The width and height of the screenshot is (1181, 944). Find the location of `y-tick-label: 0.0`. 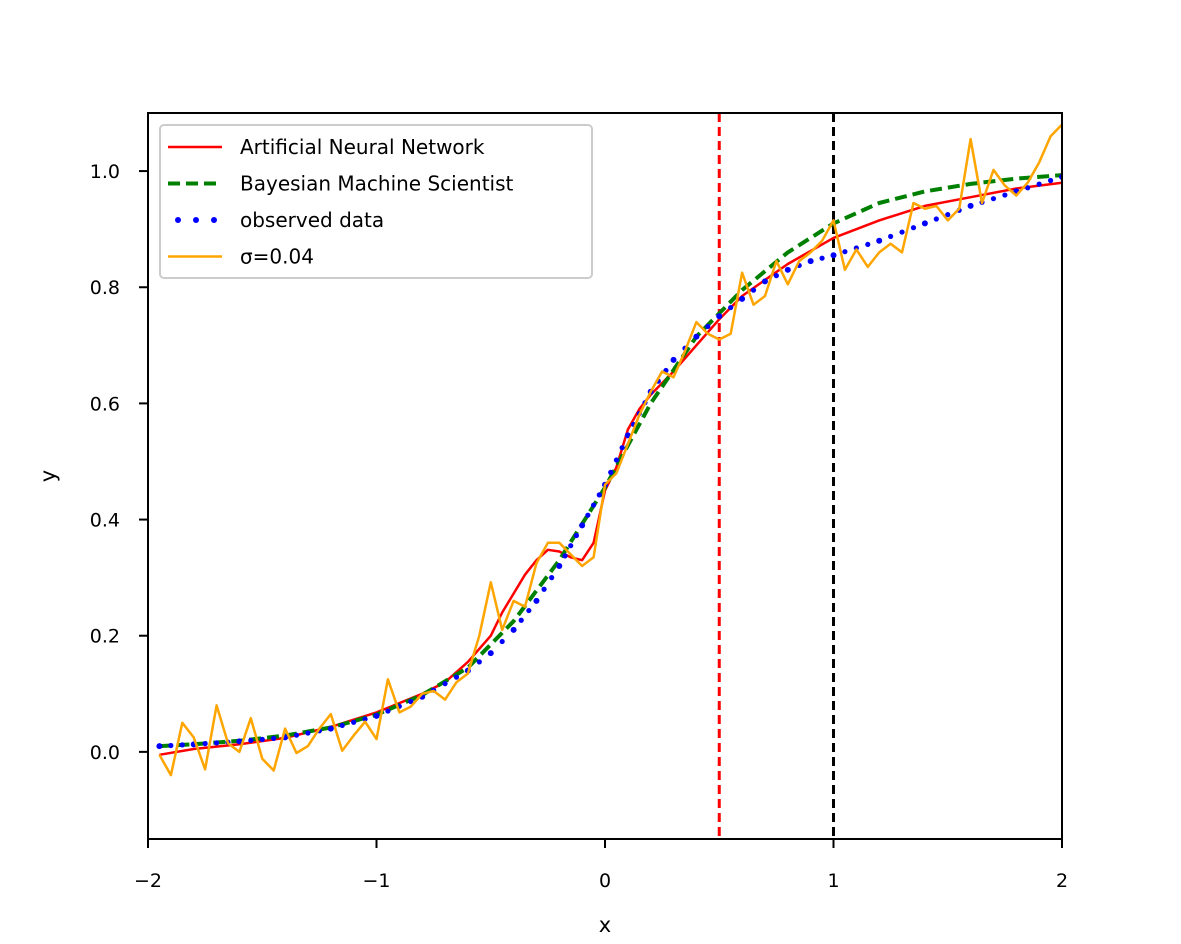

y-tick-label: 0.0 is located at coordinates (105, 753).